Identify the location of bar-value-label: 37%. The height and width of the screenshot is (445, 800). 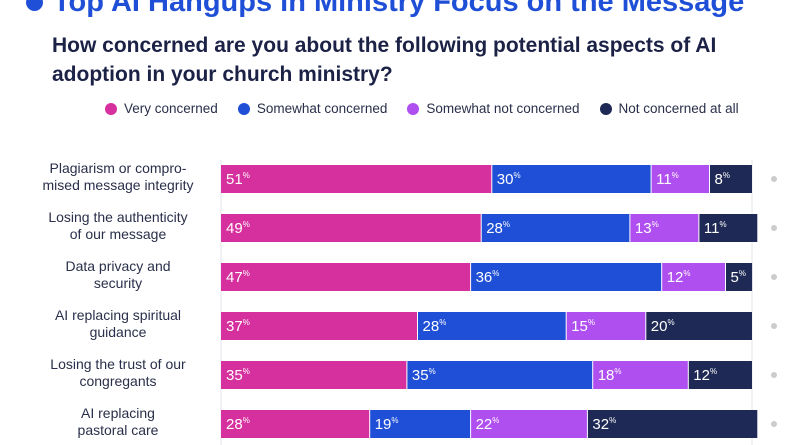
(238, 326).